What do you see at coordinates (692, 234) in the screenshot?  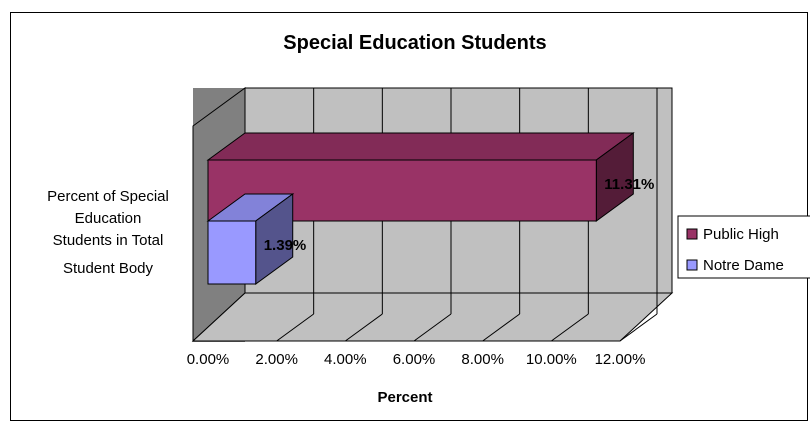 I see `legend-swatch-public-high` at bounding box center [692, 234].